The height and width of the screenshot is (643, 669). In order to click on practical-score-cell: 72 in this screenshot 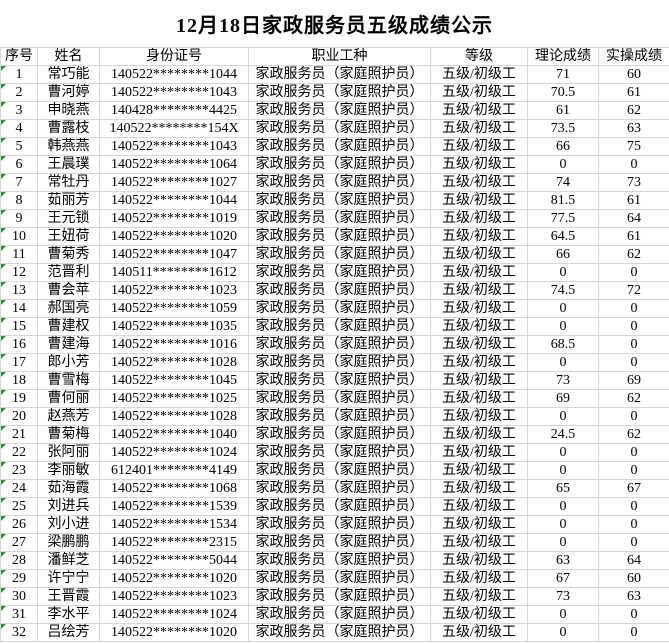, I will do `click(633, 290)`.